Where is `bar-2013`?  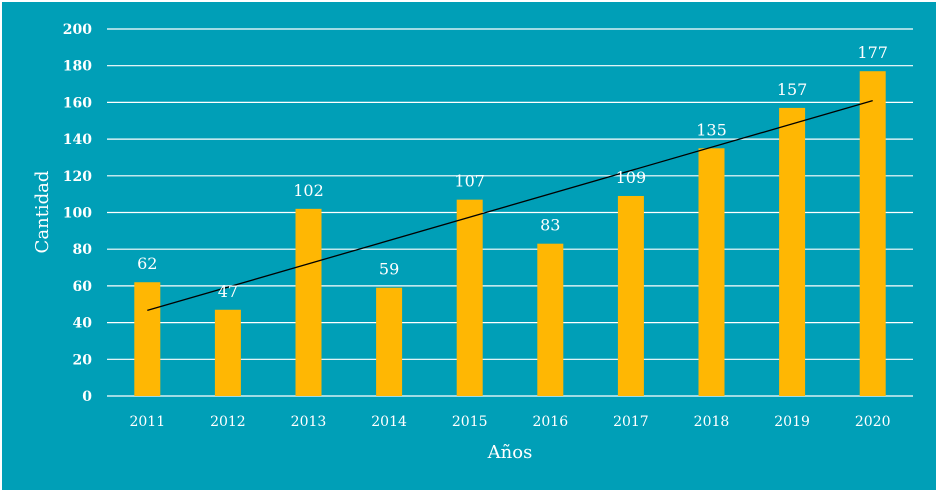 bar-2013 is located at coordinates (308, 302).